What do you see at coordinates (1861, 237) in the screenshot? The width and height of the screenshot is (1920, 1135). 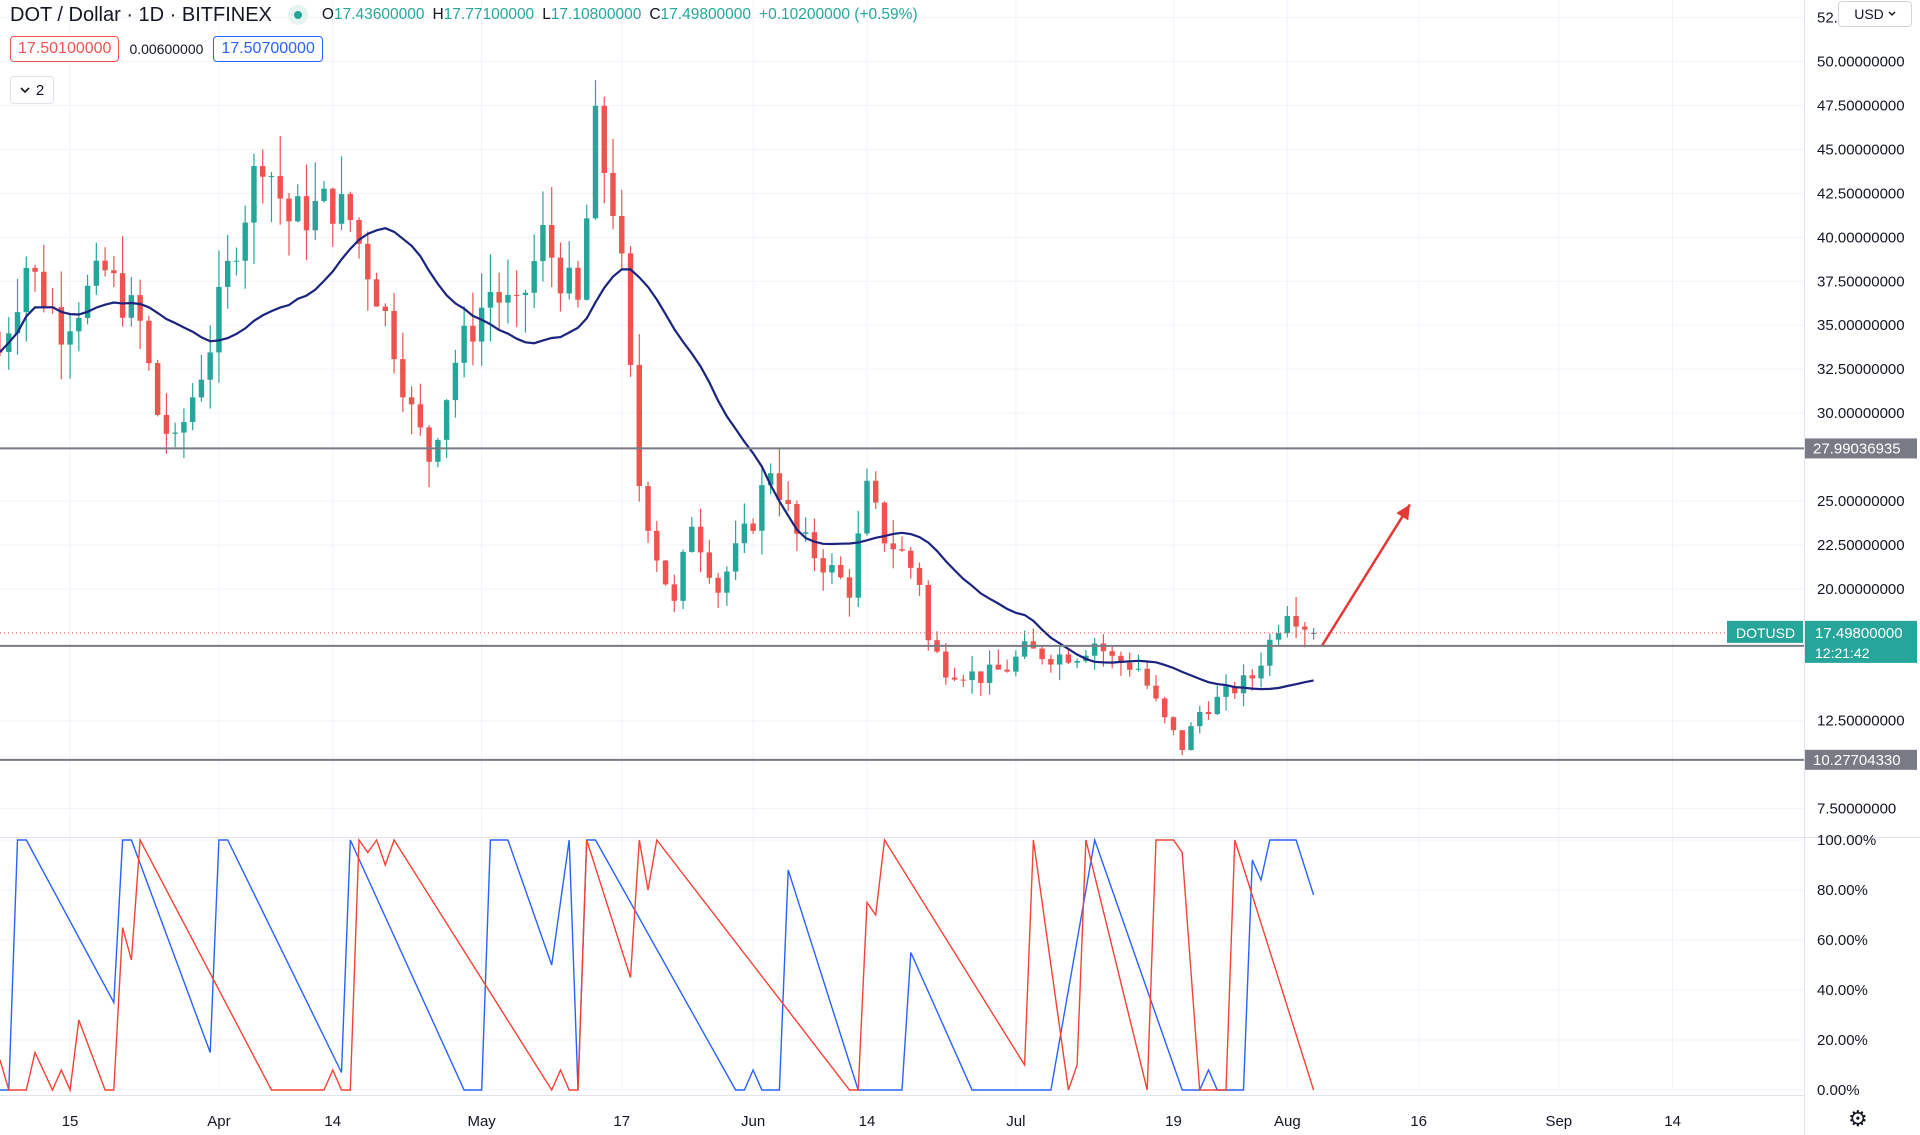 I see `price-tick-label: 40.00000000` at bounding box center [1861, 237].